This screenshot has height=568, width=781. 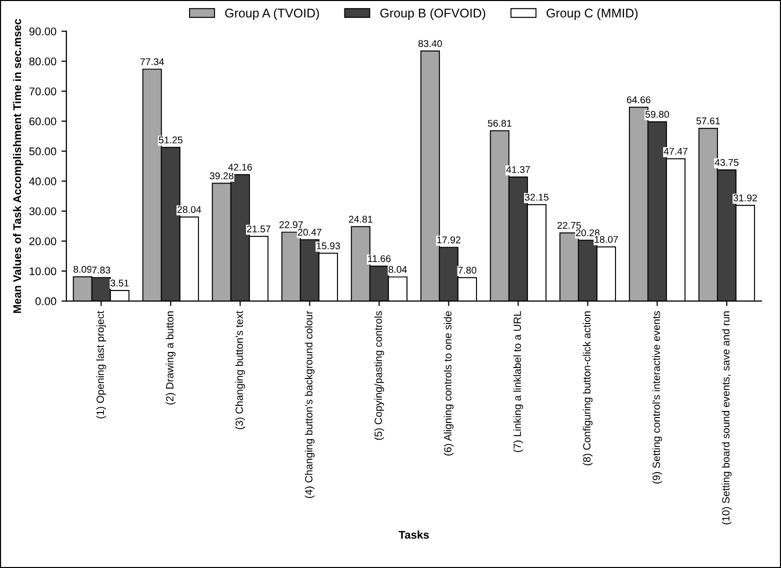 What do you see at coordinates (413, 534) in the screenshot?
I see `x-axis-title: Tasks` at bounding box center [413, 534].